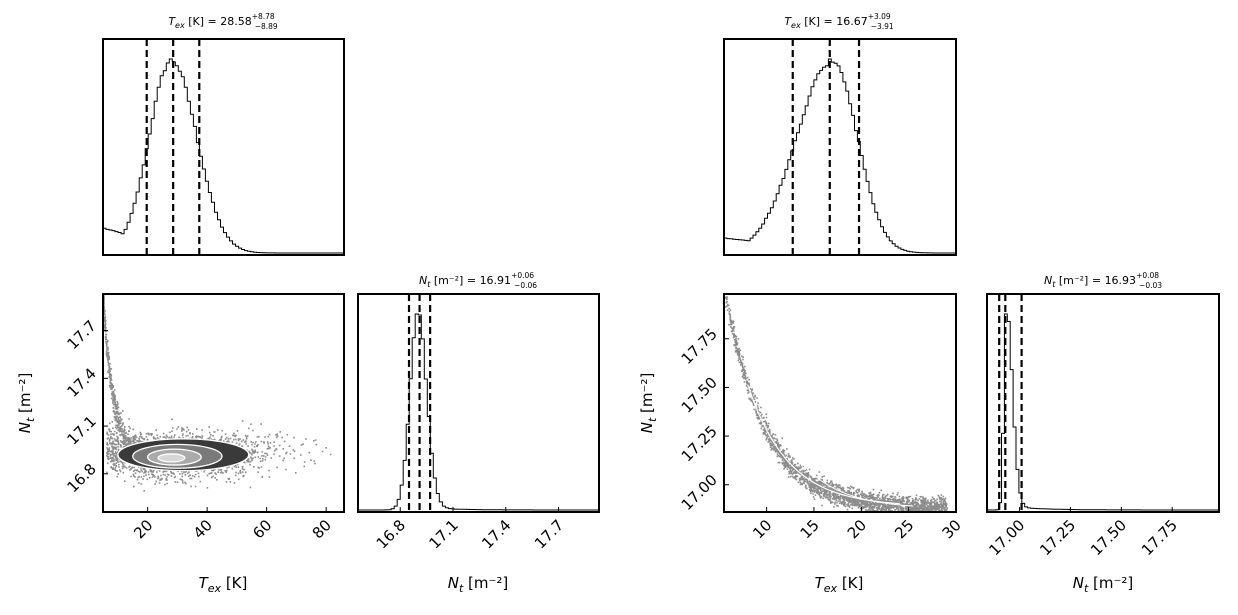  I want to click on right-nt-hist-xtick-label: 17.50, so click(1108, 537).